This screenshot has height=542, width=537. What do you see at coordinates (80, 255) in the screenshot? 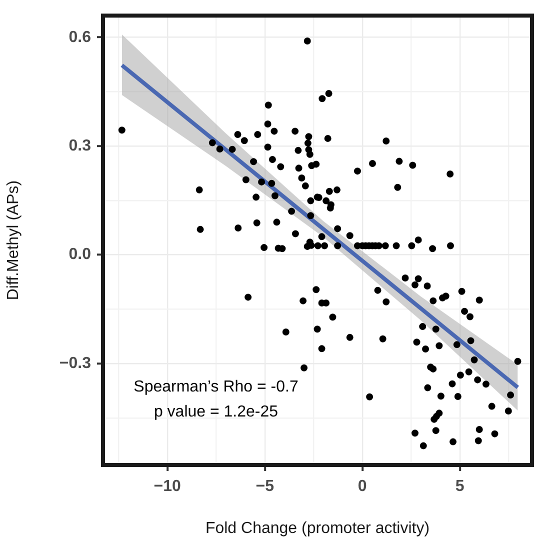
I see `y-tick-label: 0.0` at bounding box center [80, 255].